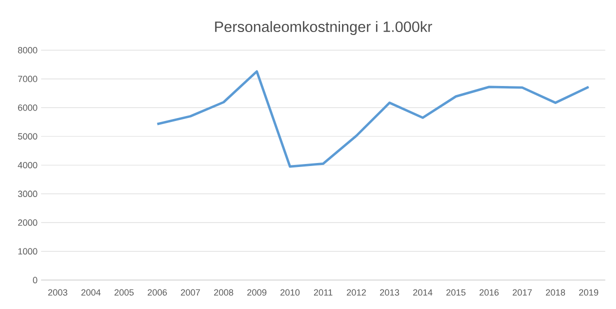 The image size is (616, 309). I want to click on x-tick-label: 2006, so click(157, 292).